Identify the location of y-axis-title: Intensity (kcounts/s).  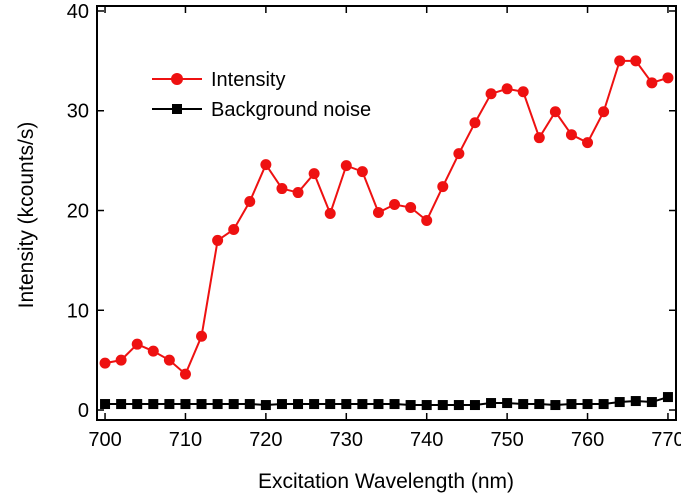
(26, 215).